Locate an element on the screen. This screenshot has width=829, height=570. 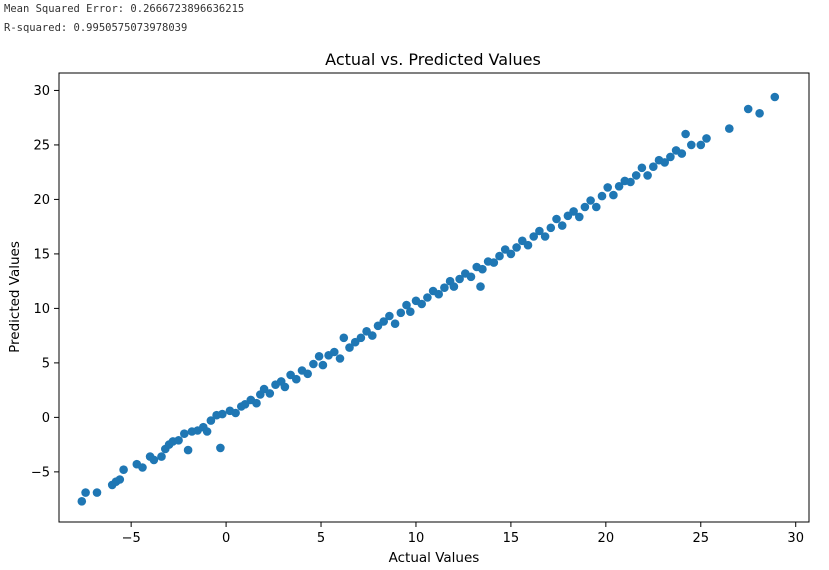
x-tick-label: 25 is located at coordinates (700, 538).